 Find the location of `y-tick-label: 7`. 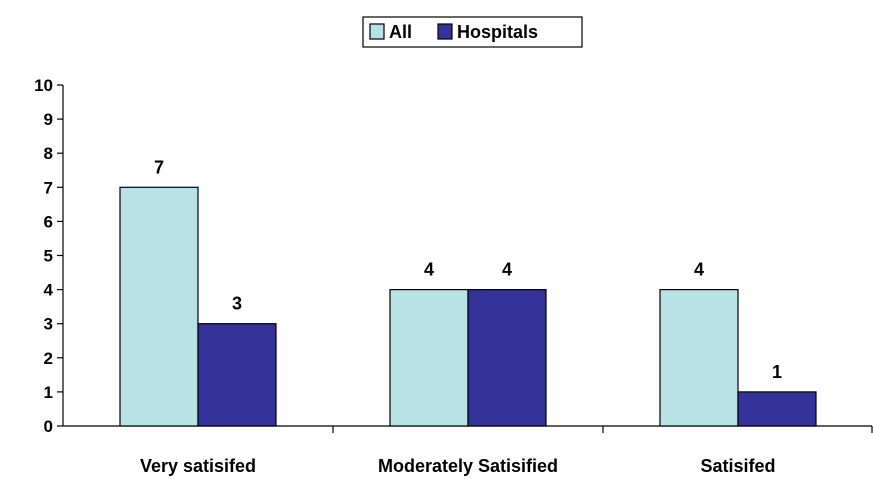

y-tick-label: 7 is located at coordinates (48, 187).